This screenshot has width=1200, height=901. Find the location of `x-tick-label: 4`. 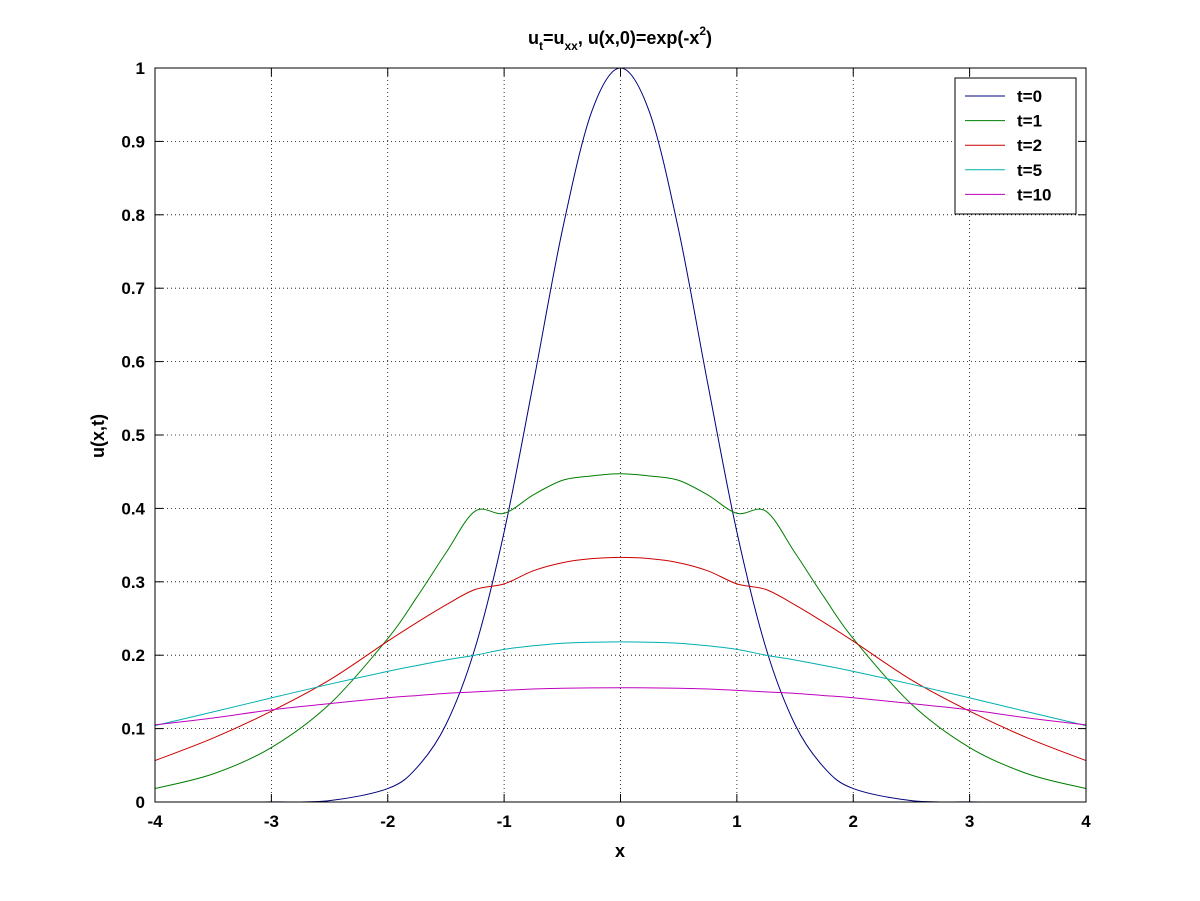

x-tick-label: 4 is located at coordinates (1086, 821).